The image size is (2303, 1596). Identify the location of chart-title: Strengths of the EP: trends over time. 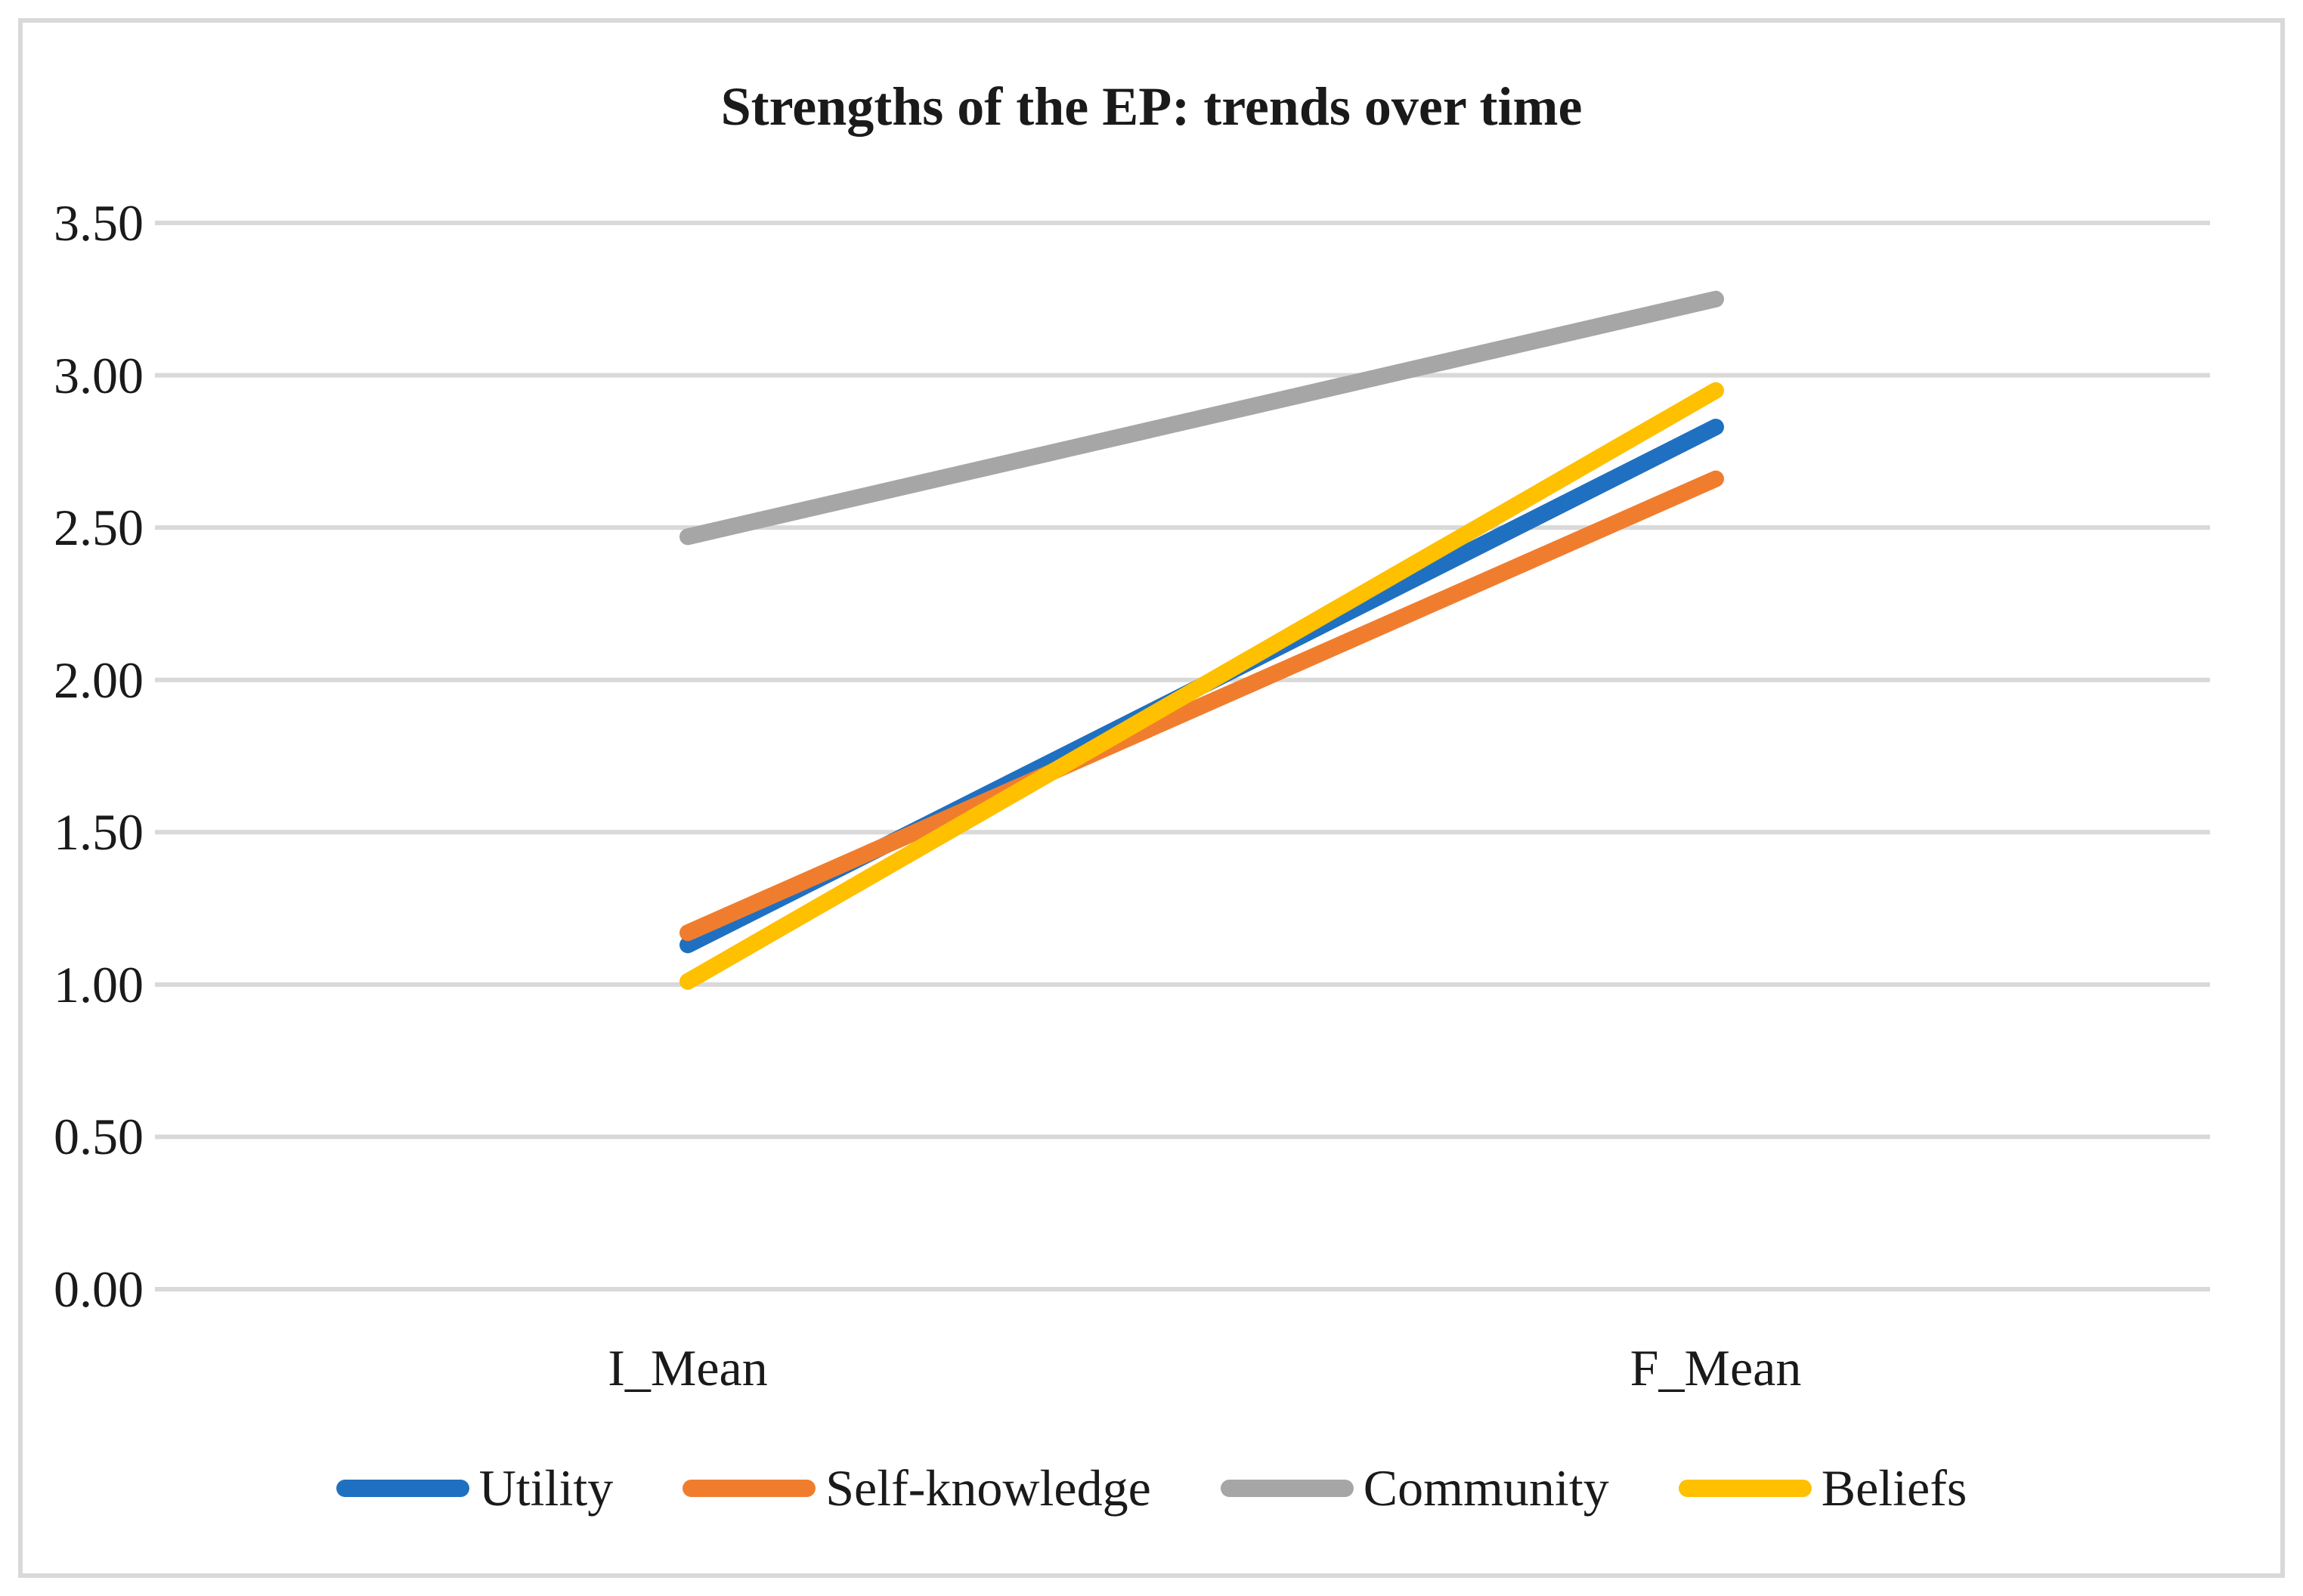
(1152, 106).